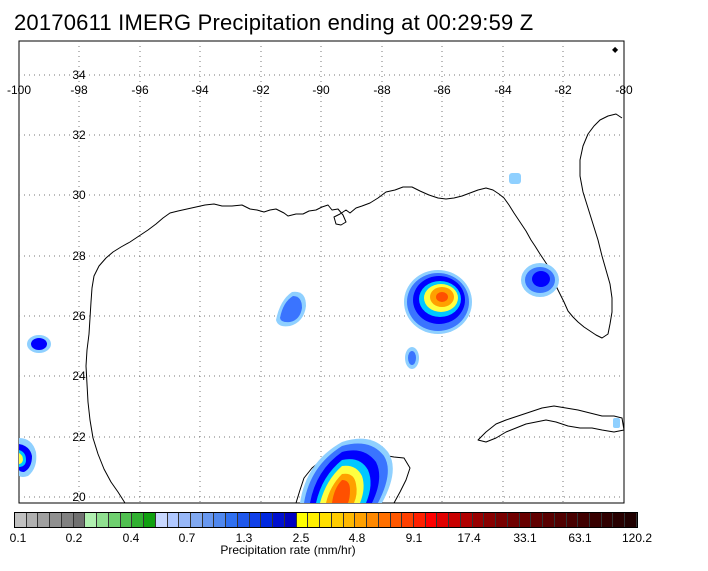 The width and height of the screenshot is (708, 571). I want to click on corner-marker-icon: ◆, so click(615, 49).